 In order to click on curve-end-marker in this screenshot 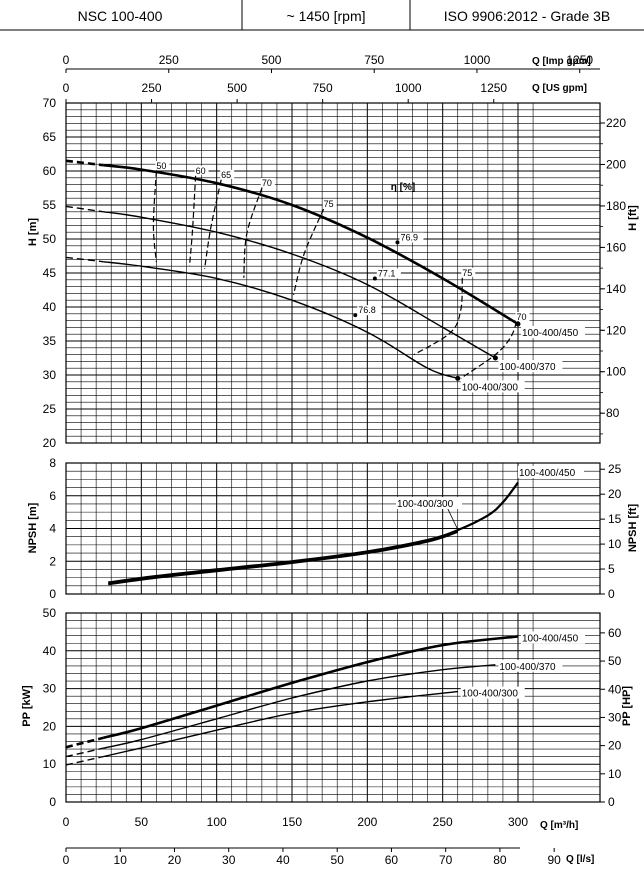, I will do `click(495, 358)`.